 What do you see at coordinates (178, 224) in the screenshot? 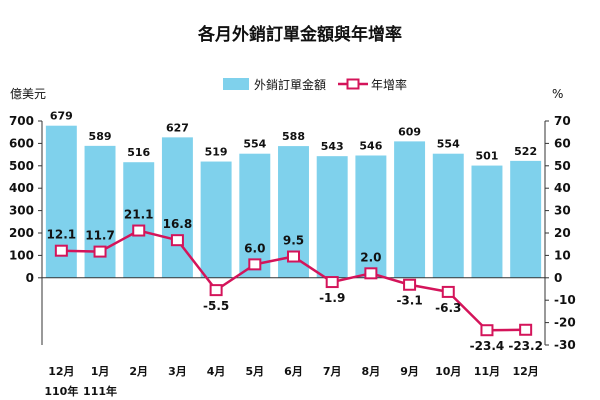
I see `rate-value-label: 16.8` at bounding box center [178, 224].